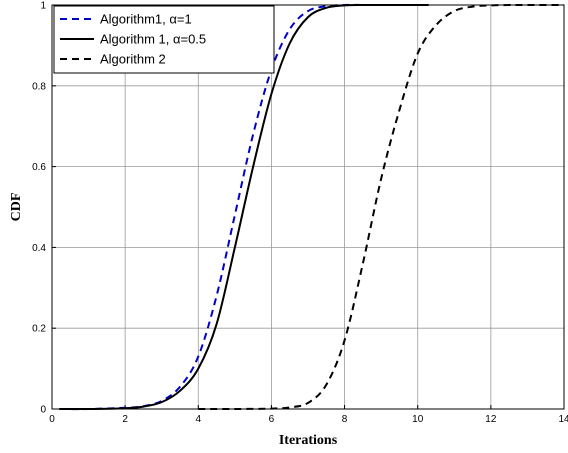  I want to click on y-tick-label: 1, so click(43, 6).